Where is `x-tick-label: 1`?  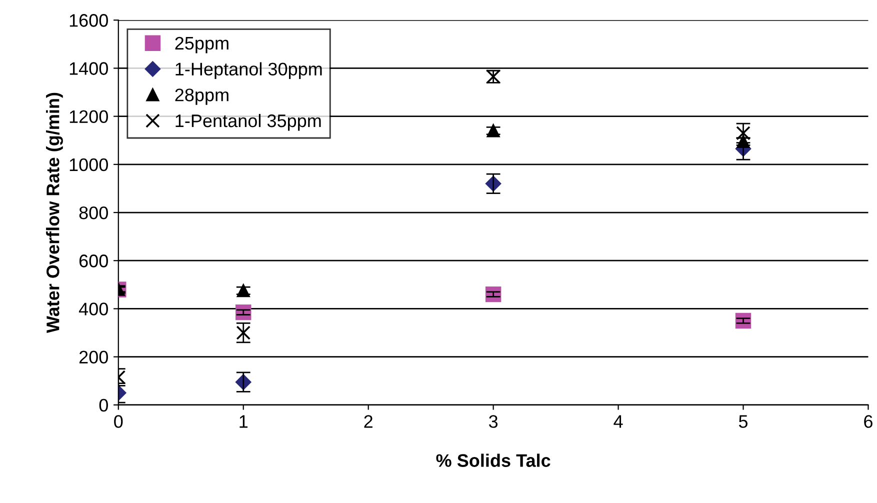
x-tick-label: 1 is located at coordinates (244, 421).